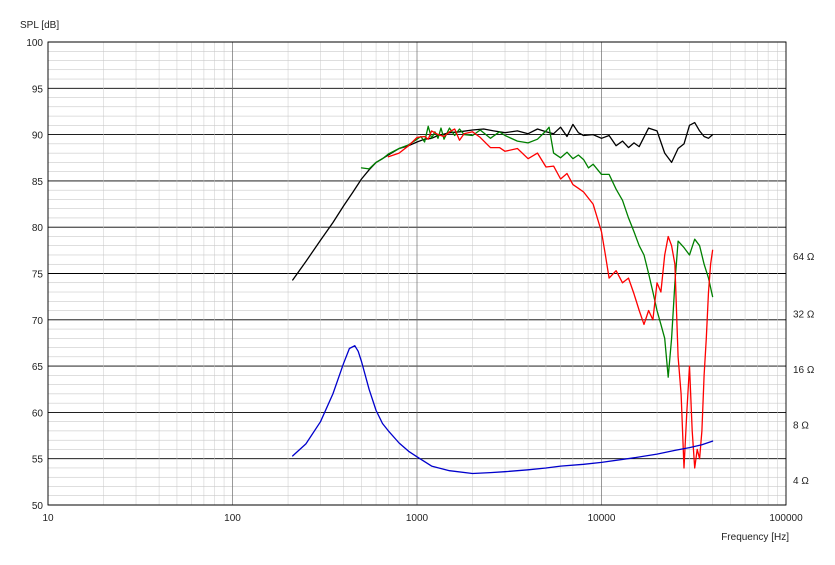 The width and height of the screenshot is (835, 565). What do you see at coordinates (801, 481) in the screenshot?
I see `impedance-tick-label: 4 Ω` at bounding box center [801, 481].